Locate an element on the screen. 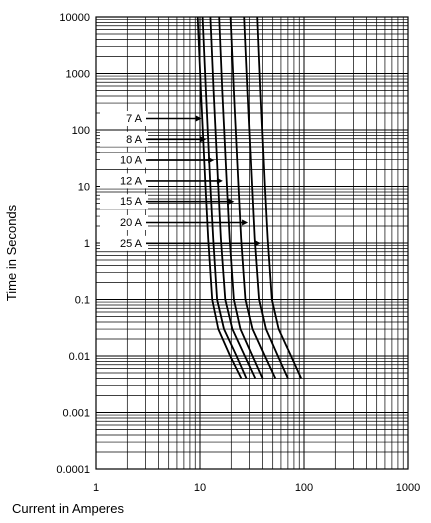 This screenshot has height=523, width=431. x-tick-labels: 1 10 100 1000 is located at coordinates (256, 488).